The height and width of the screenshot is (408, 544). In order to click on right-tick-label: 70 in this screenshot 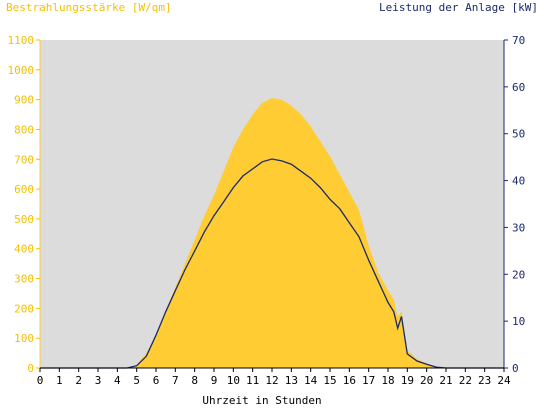, I will do `click(518, 40)`.